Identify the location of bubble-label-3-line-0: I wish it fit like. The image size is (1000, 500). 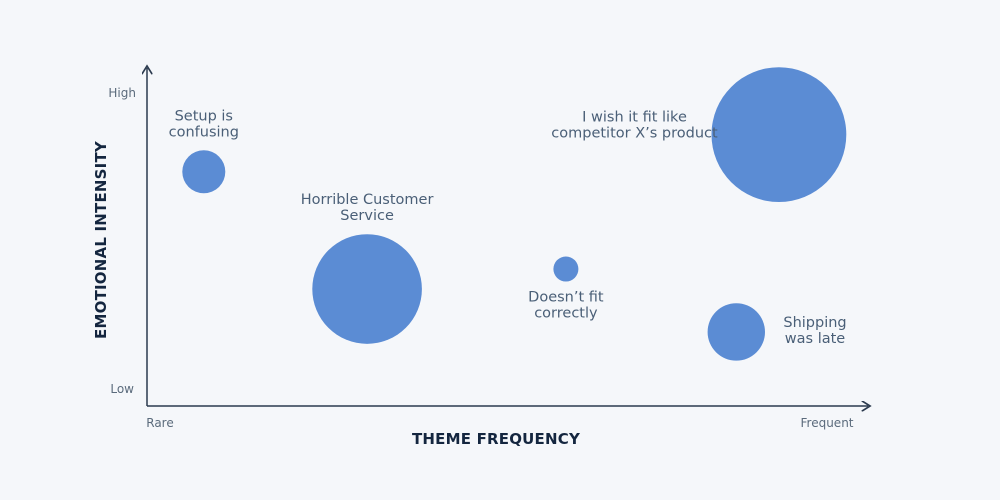
(634, 118).